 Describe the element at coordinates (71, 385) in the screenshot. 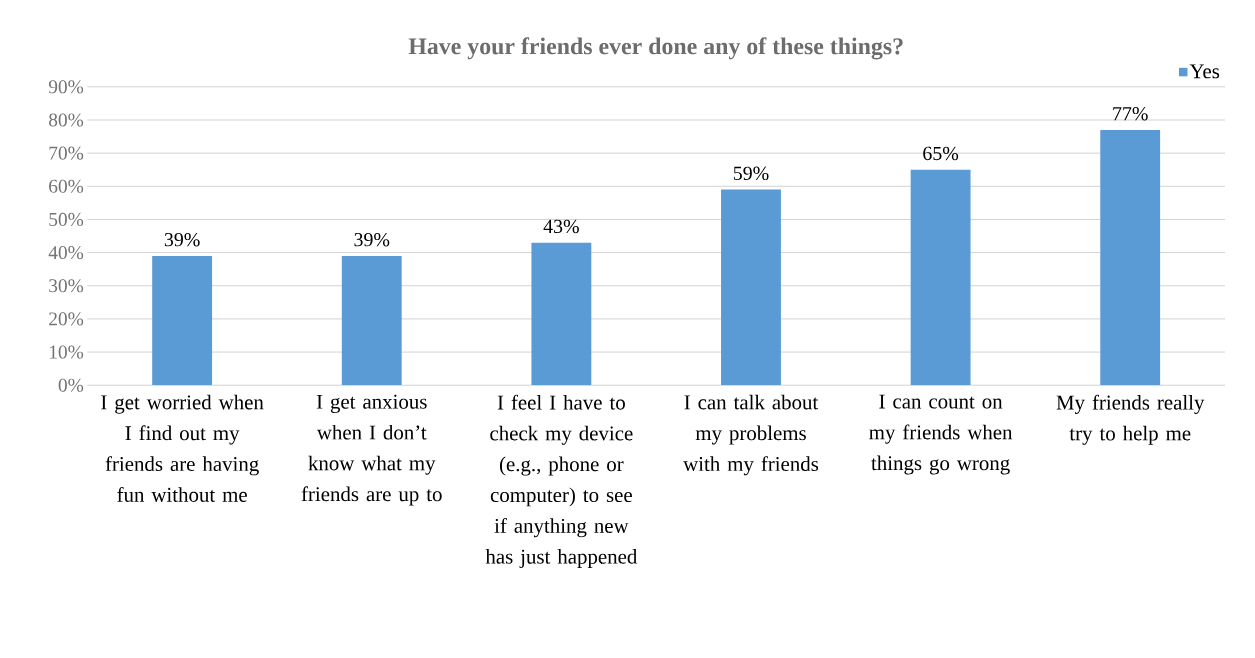

I see `y-tick-label: 0%` at that location.